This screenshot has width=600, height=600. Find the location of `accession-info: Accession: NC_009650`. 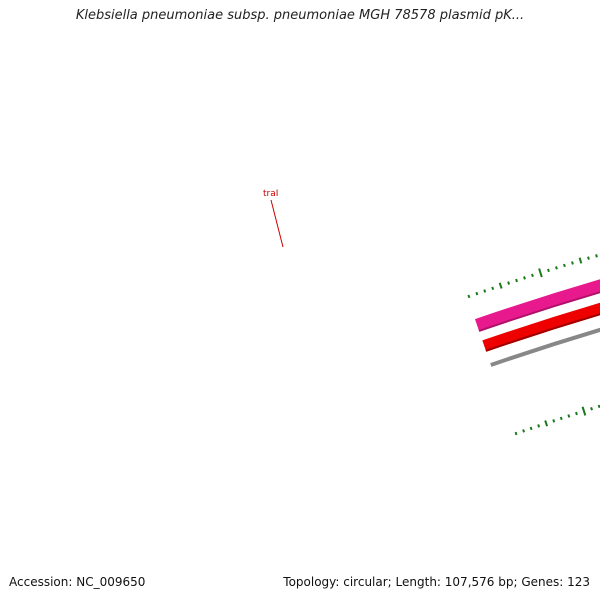

accession-info: Accession: NC_009650 is located at coordinates (77, 582).